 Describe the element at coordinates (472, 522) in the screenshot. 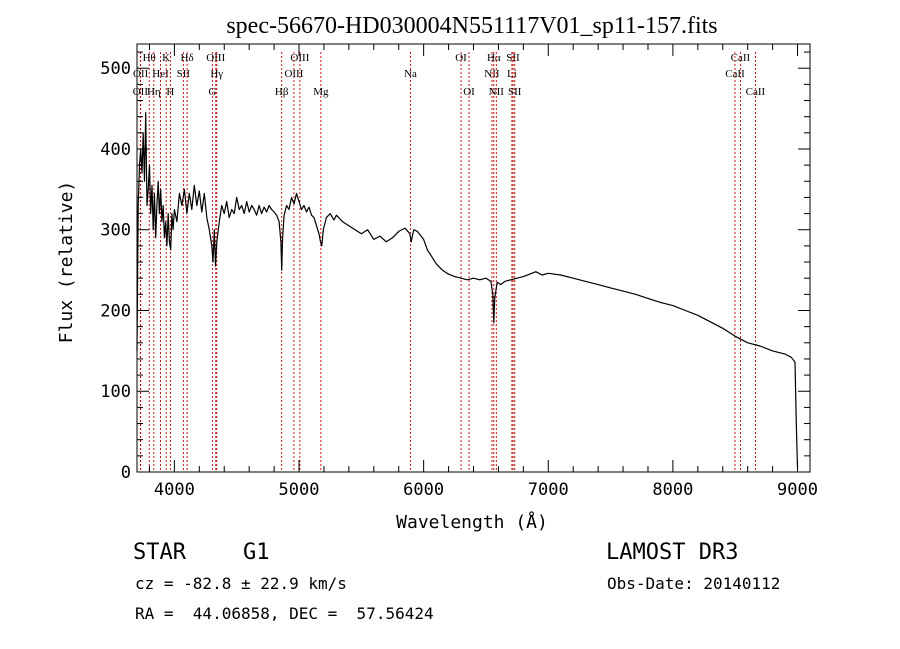

I see `x-axis-label: Wavelength (Å)` at that location.